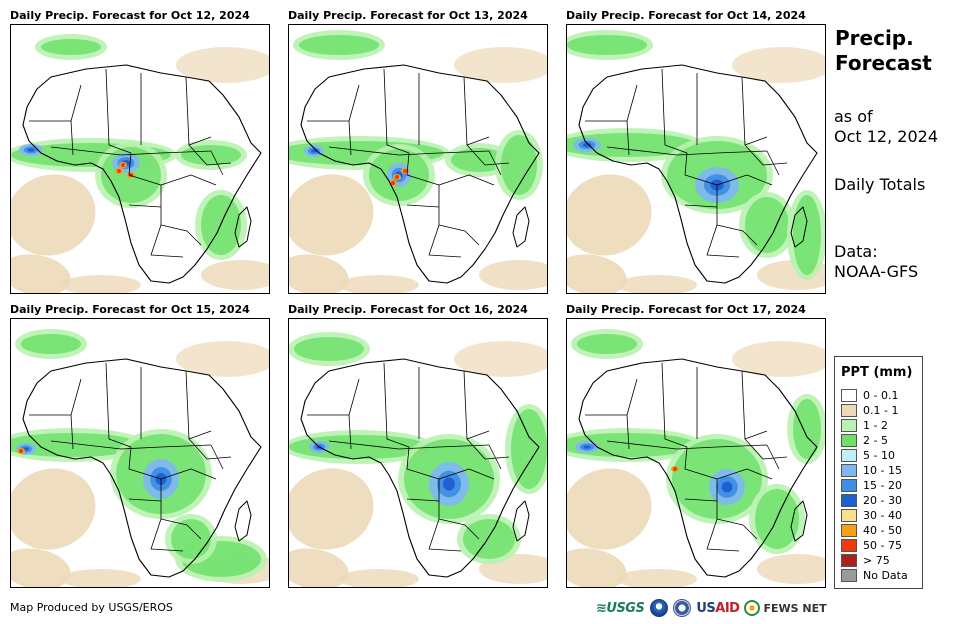  I want to click on legend-item: 50 - 75, so click(871, 545).